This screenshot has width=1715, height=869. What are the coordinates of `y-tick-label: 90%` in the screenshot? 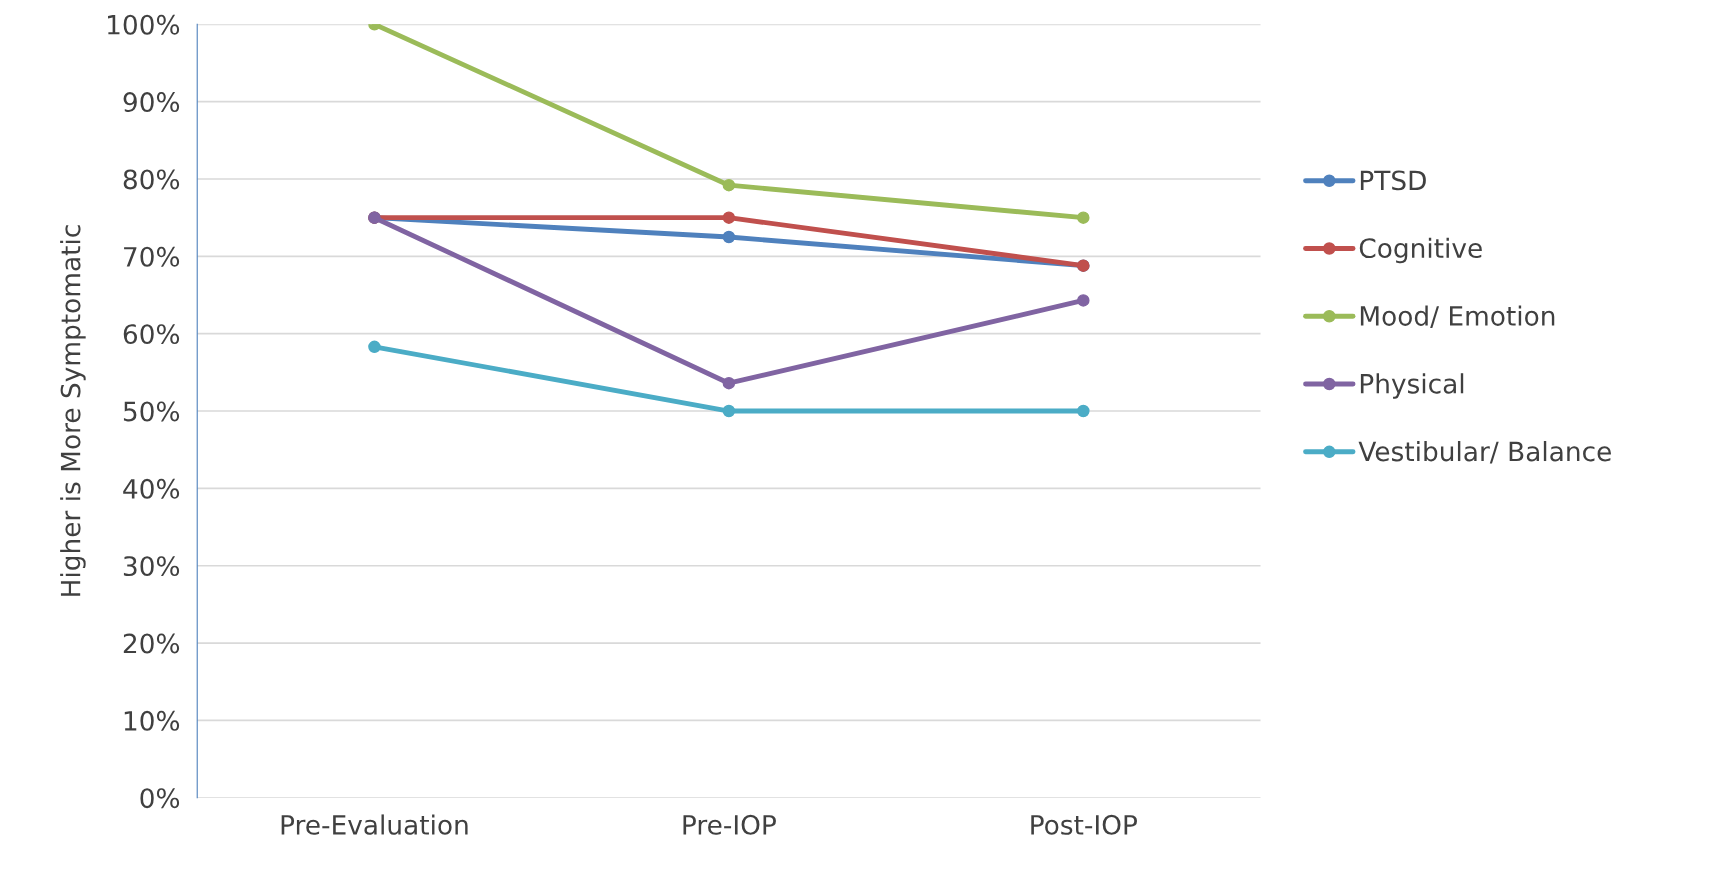 It's located at (151, 102).